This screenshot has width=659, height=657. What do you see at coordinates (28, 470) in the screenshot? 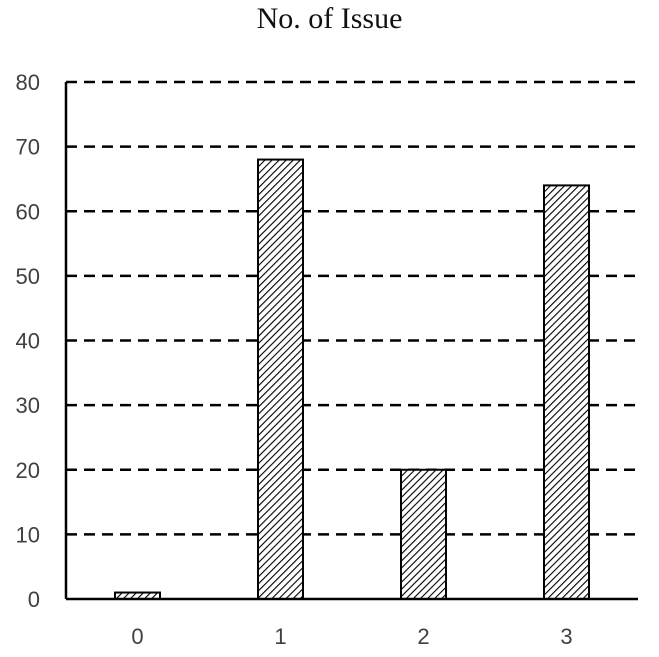
I see `y-tick-label: 20` at bounding box center [28, 470].